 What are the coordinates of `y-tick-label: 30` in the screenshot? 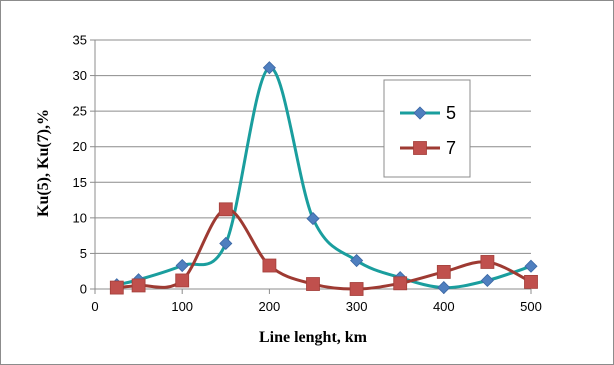 It's located at (80, 75).